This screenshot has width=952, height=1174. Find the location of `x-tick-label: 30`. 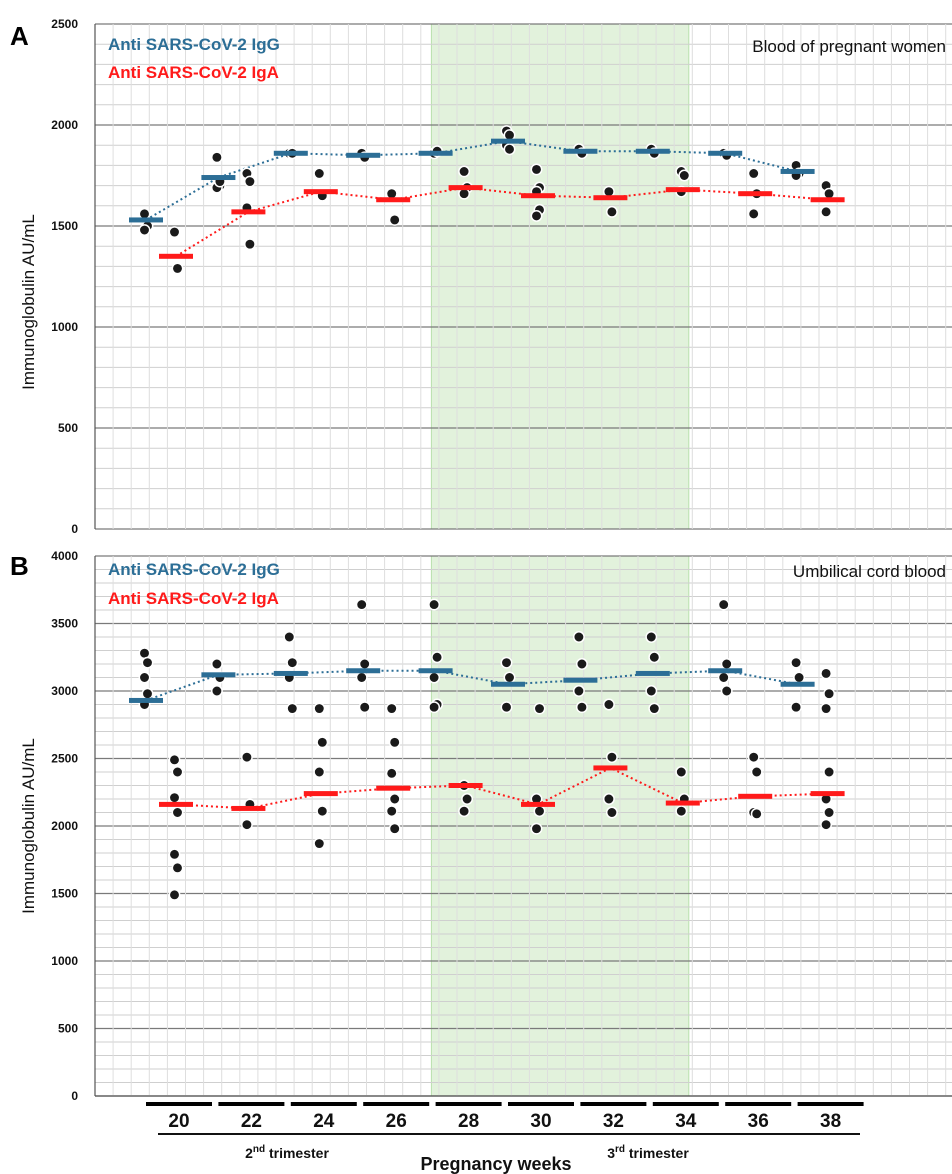

x-tick-label: 30 is located at coordinates (540, 1121).